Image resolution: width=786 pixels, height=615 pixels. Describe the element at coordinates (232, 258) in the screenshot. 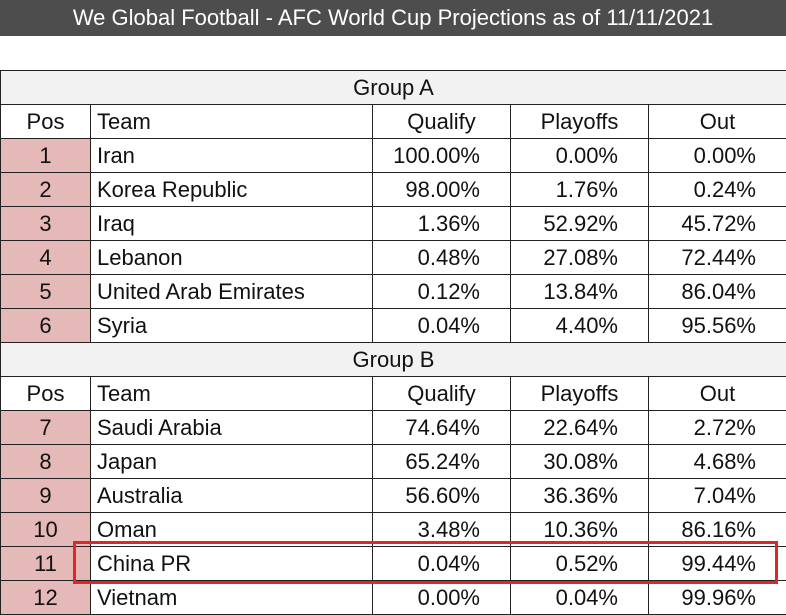

I see `team-name: Lebanon` at that location.